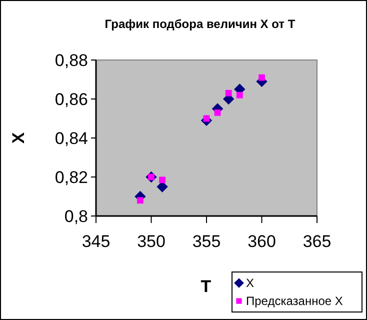 This screenshot has height=320, width=367. What do you see at coordinates (294, 301) in the screenshot?
I see `legend-label: Предсказанное X` at bounding box center [294, 301].